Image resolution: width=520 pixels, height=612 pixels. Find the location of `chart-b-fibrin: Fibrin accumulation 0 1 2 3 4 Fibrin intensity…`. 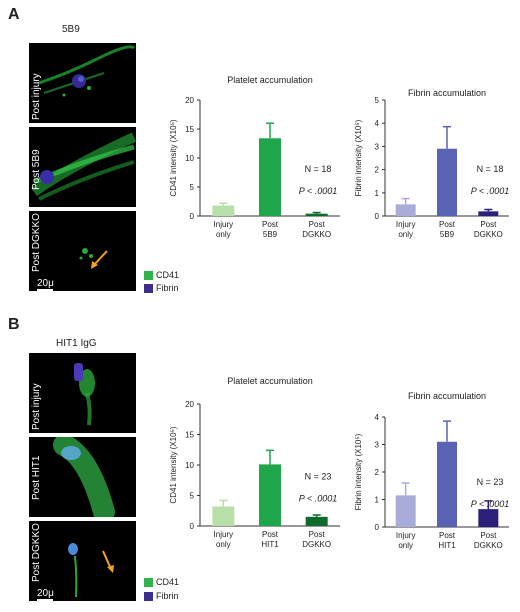

chart-b-fibrin: Fibrin accumulation 0 1 2 3 4 Fibrin intensity… is located at coordinates (431, 497).